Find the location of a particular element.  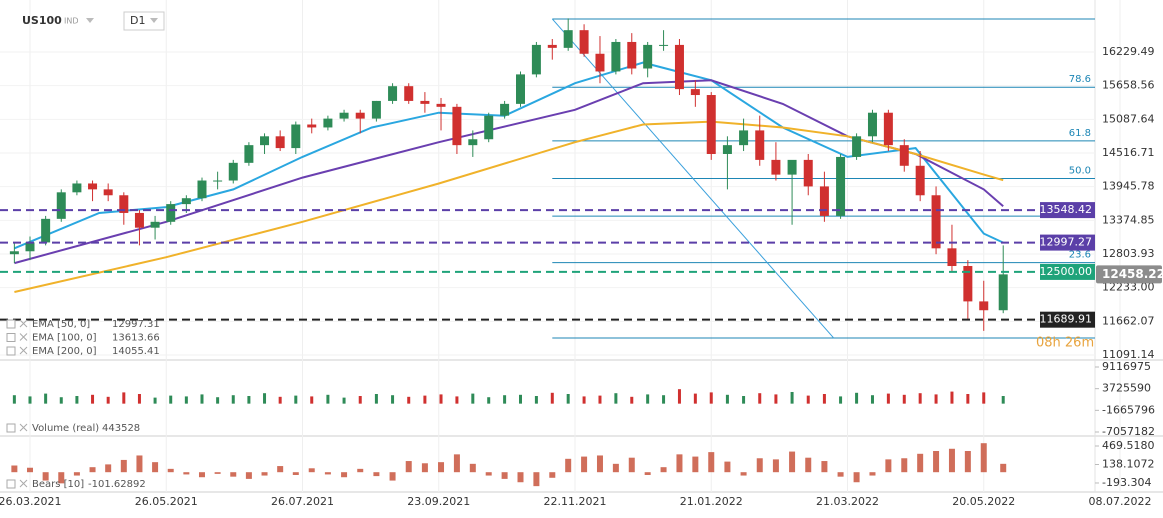

legend-name: EMA [50, 0] is located at coordinates (61, 324).